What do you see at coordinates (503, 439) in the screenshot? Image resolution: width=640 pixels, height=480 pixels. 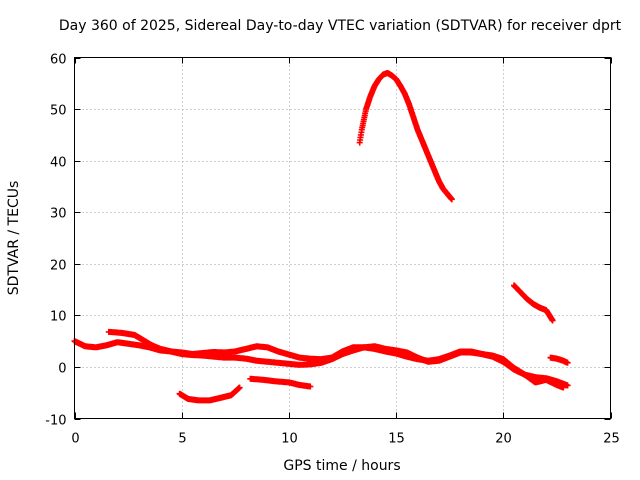 I see `x-tick-label: 20` at bounding box center [503, 439].